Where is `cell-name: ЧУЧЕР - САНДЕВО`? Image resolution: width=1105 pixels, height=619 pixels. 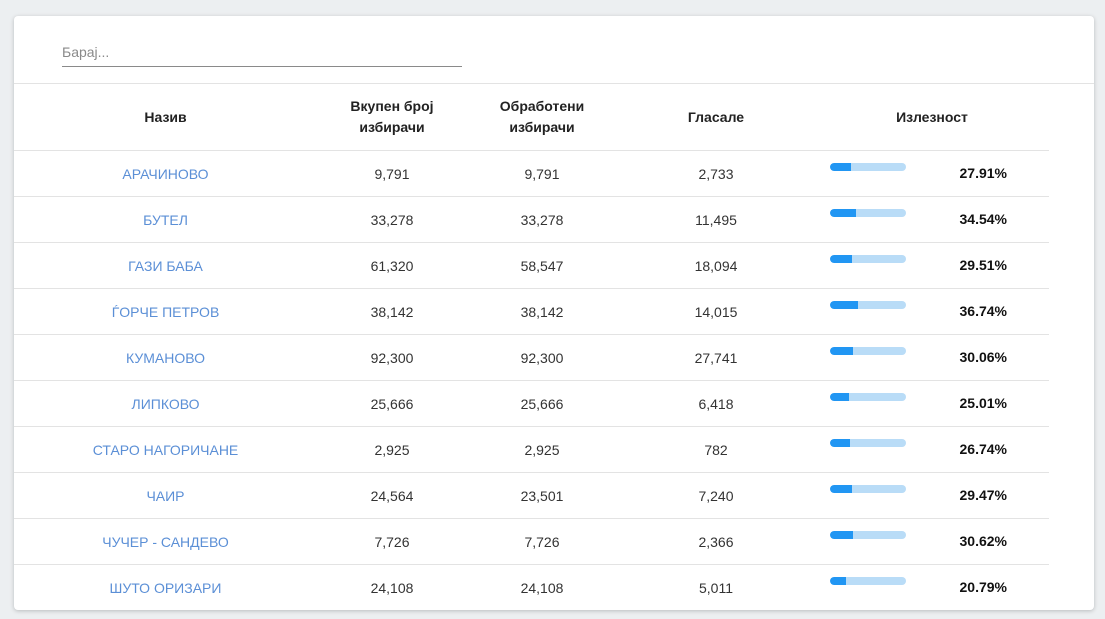 cell-name: ЧУЧЕР - САНДЕВО is located at coordinates (165, 541).